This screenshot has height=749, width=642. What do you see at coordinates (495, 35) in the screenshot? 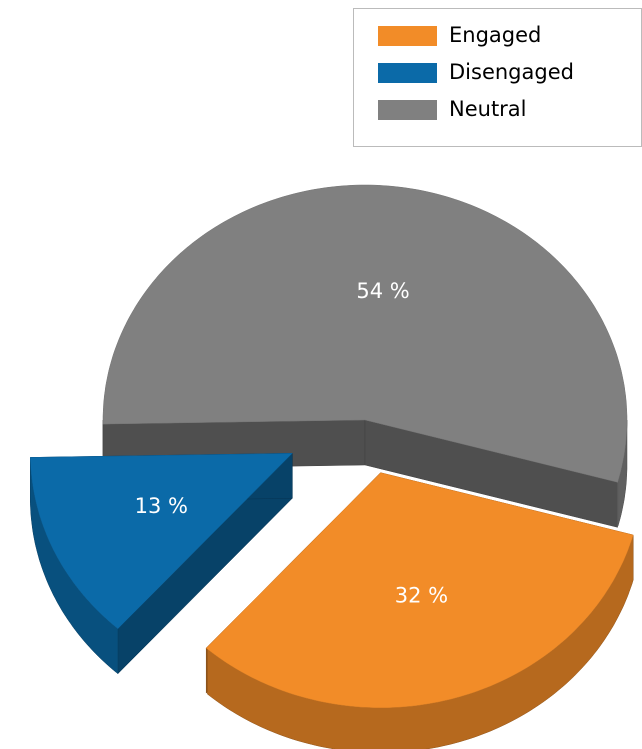
I see `legend-label: Engaged` at bounding box center [495, 35].